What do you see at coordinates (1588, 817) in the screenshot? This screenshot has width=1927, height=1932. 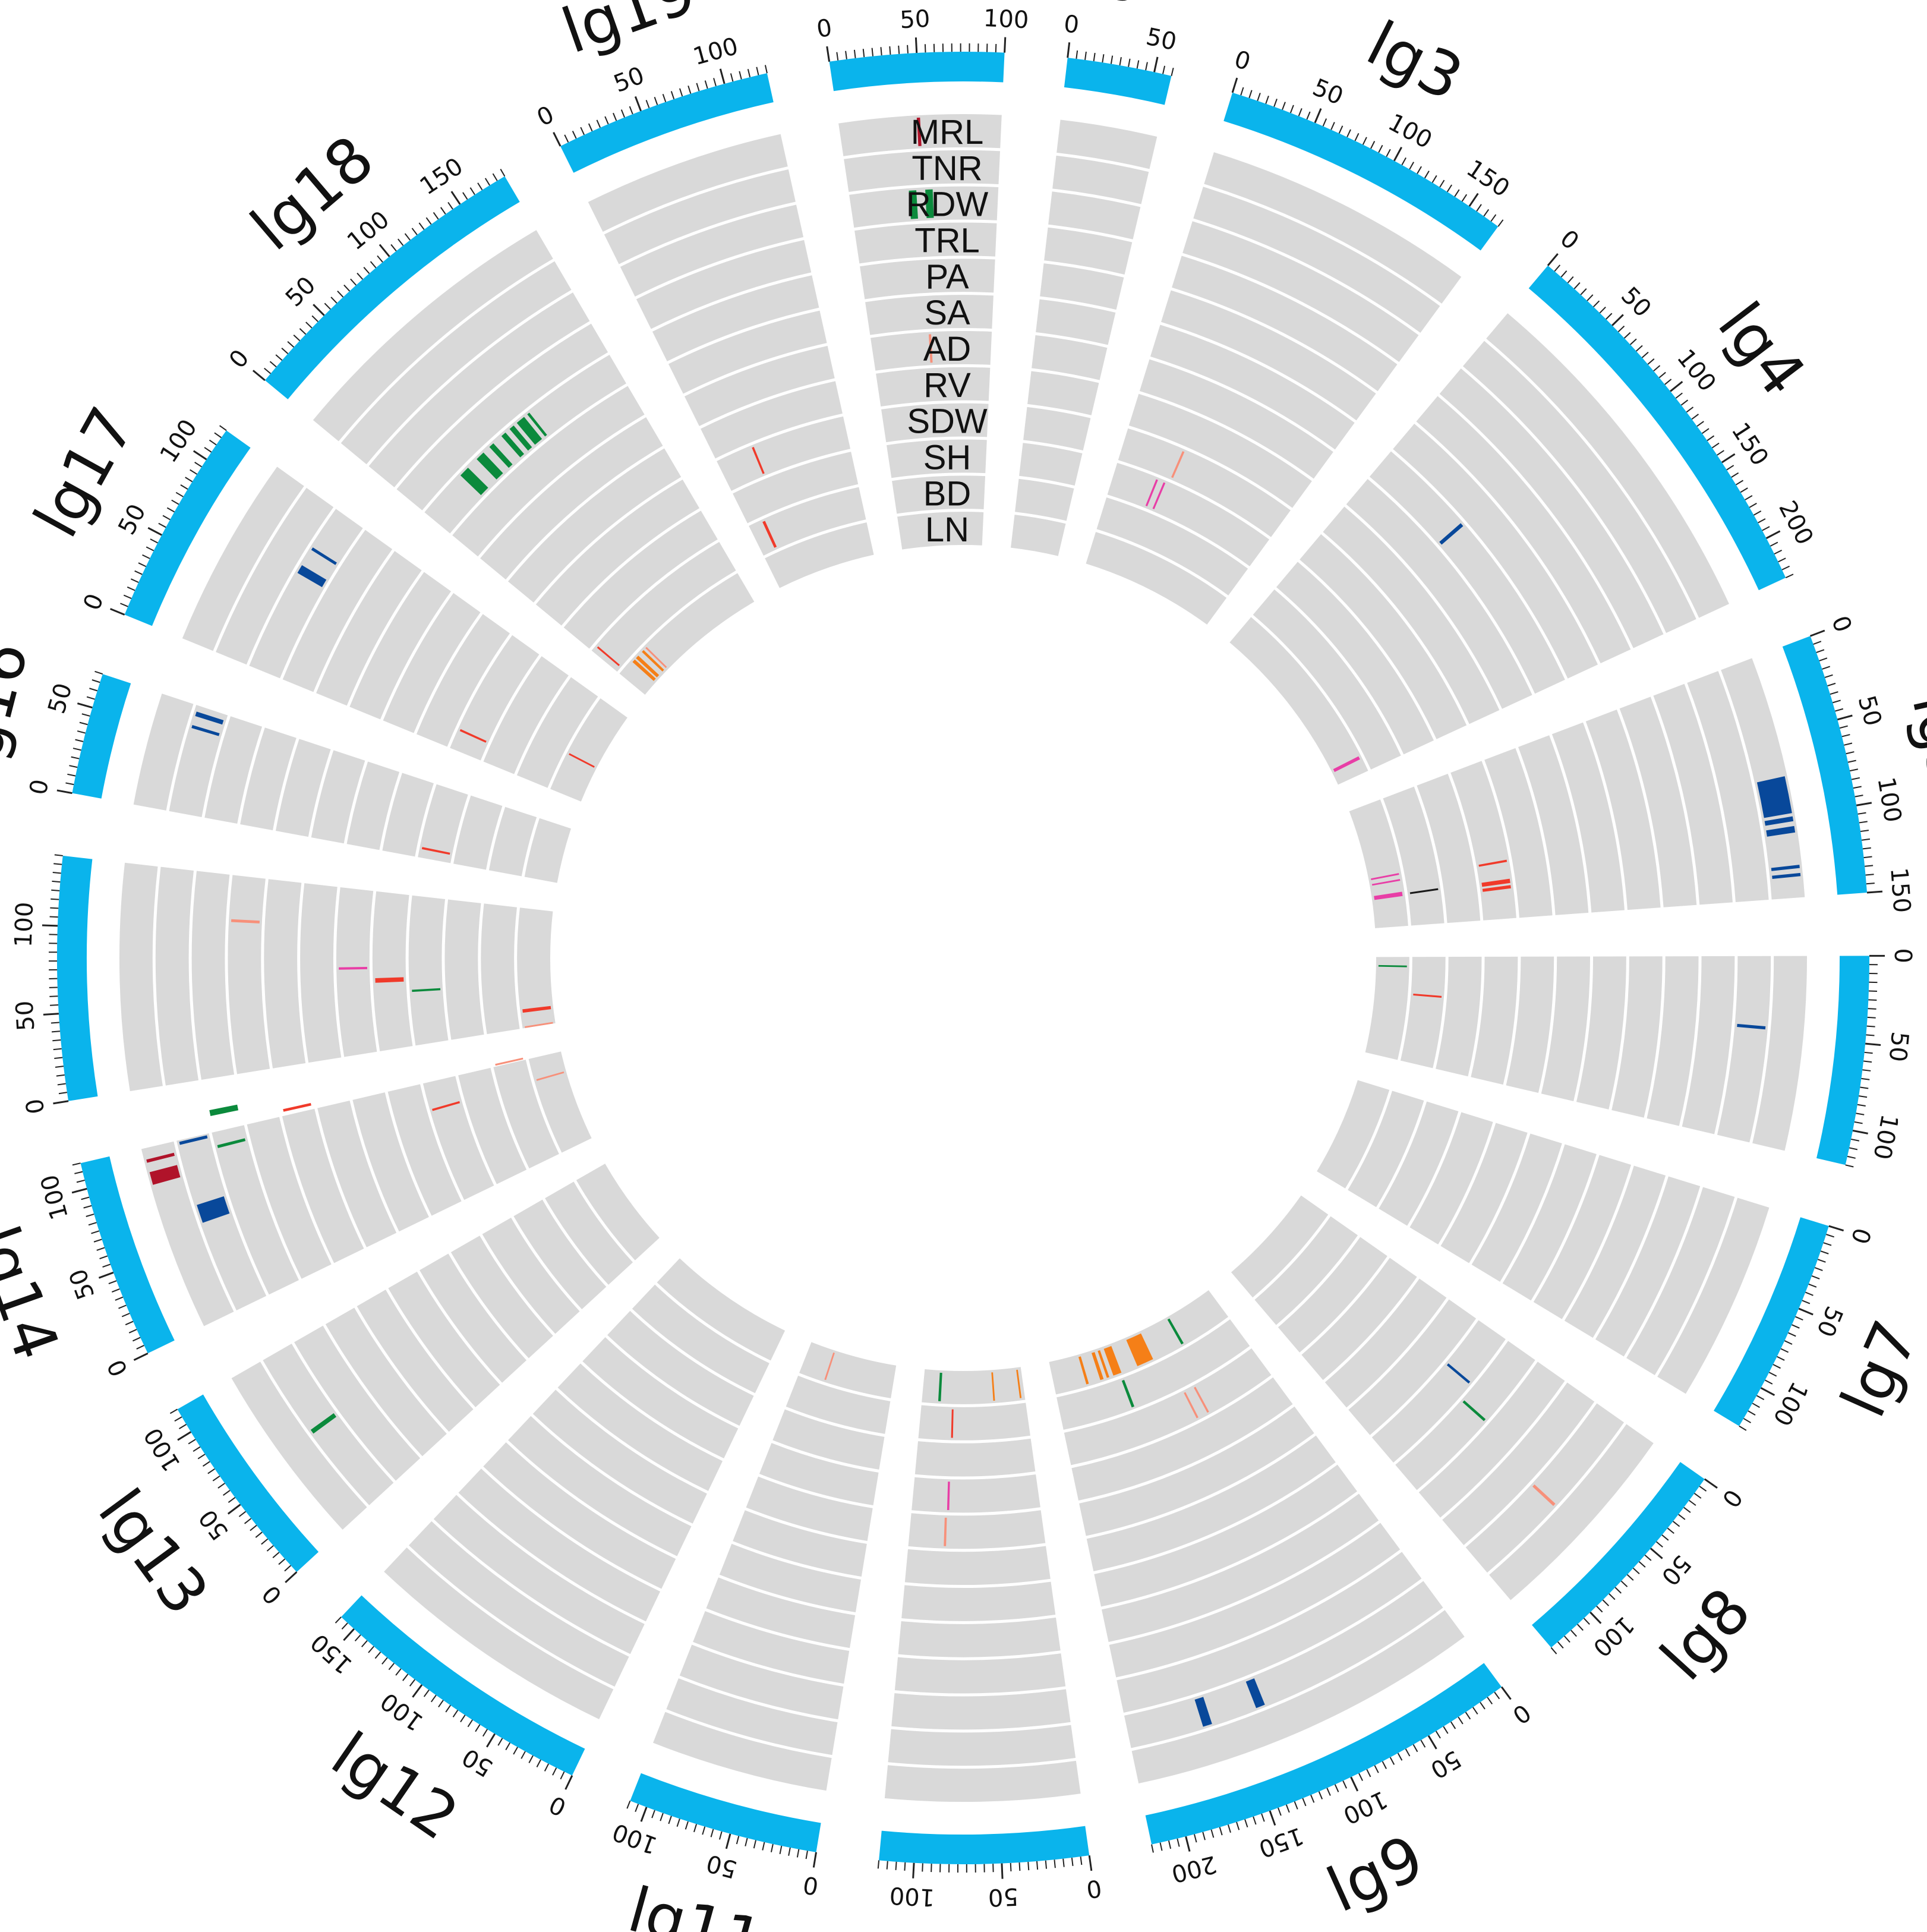 I see `track-bg-lg5-sa` at bounding box center [1588, 817].